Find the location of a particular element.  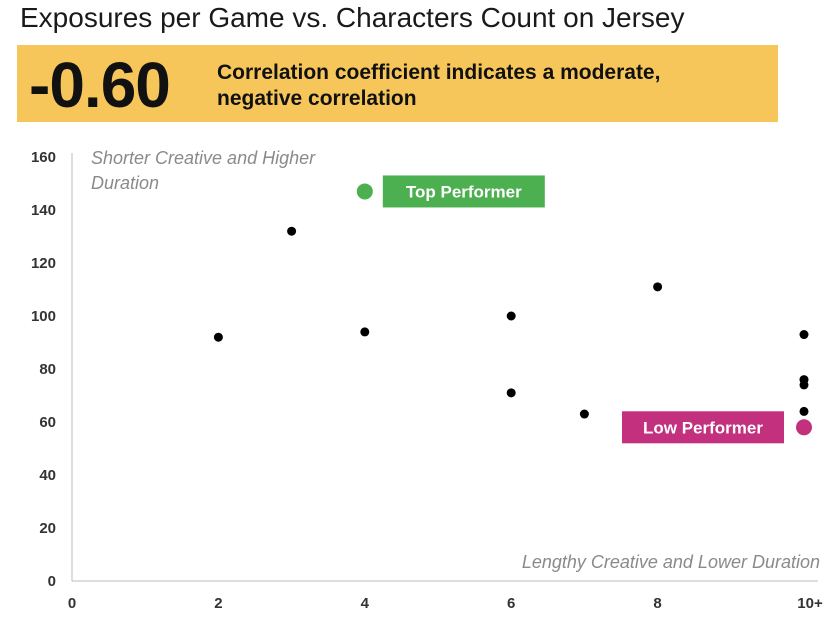

y-tick-label: 160 is located at coordinates (43, 157).